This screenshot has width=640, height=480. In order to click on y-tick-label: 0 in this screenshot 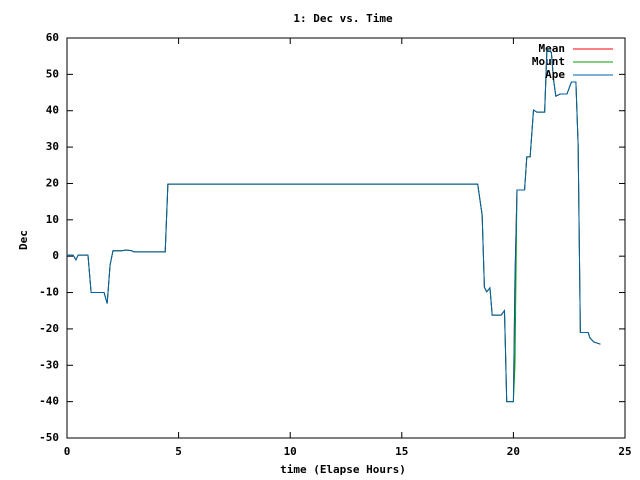, I will do `click(55, 255)`.